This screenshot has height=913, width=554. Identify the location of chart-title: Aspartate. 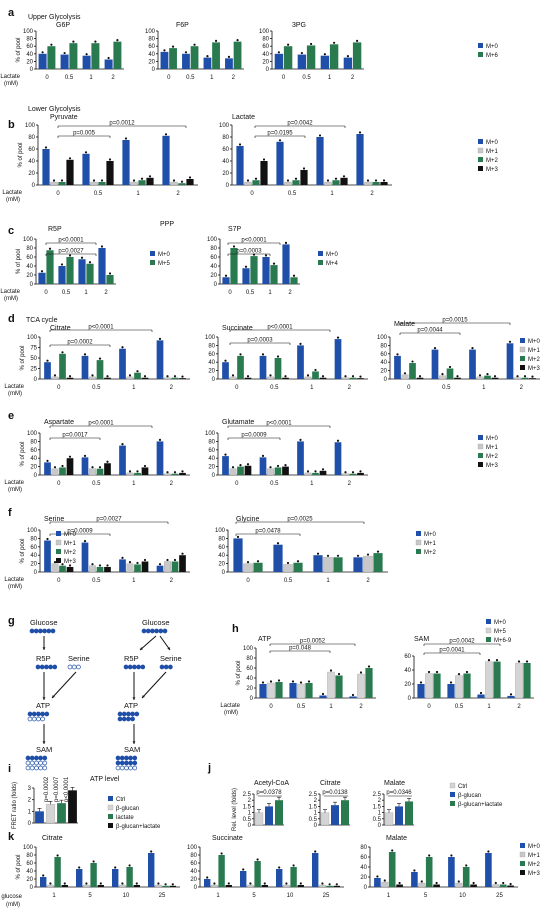
(59, 422).